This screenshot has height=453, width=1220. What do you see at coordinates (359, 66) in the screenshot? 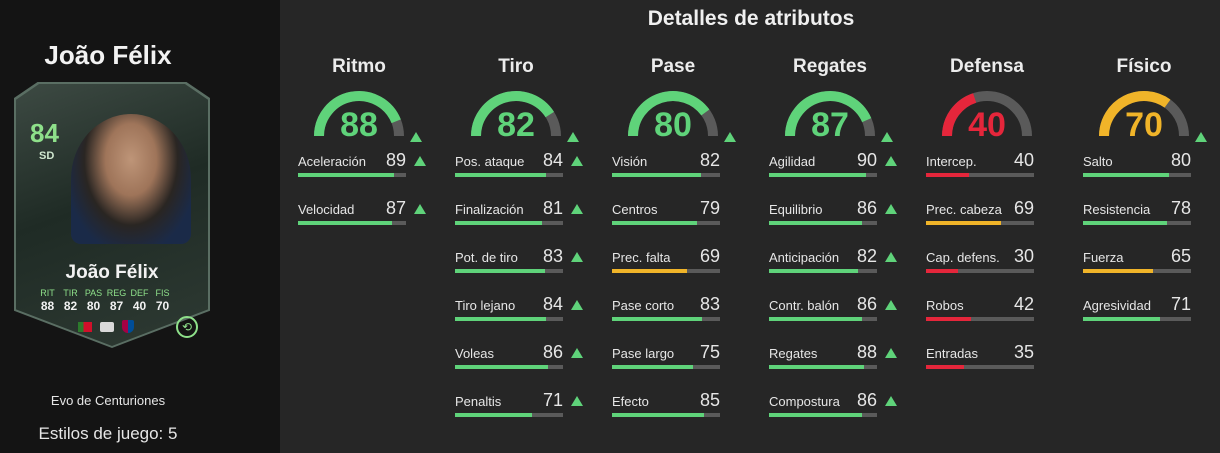
I see `category-title: Ritmo` at bounding box center [359, 66].